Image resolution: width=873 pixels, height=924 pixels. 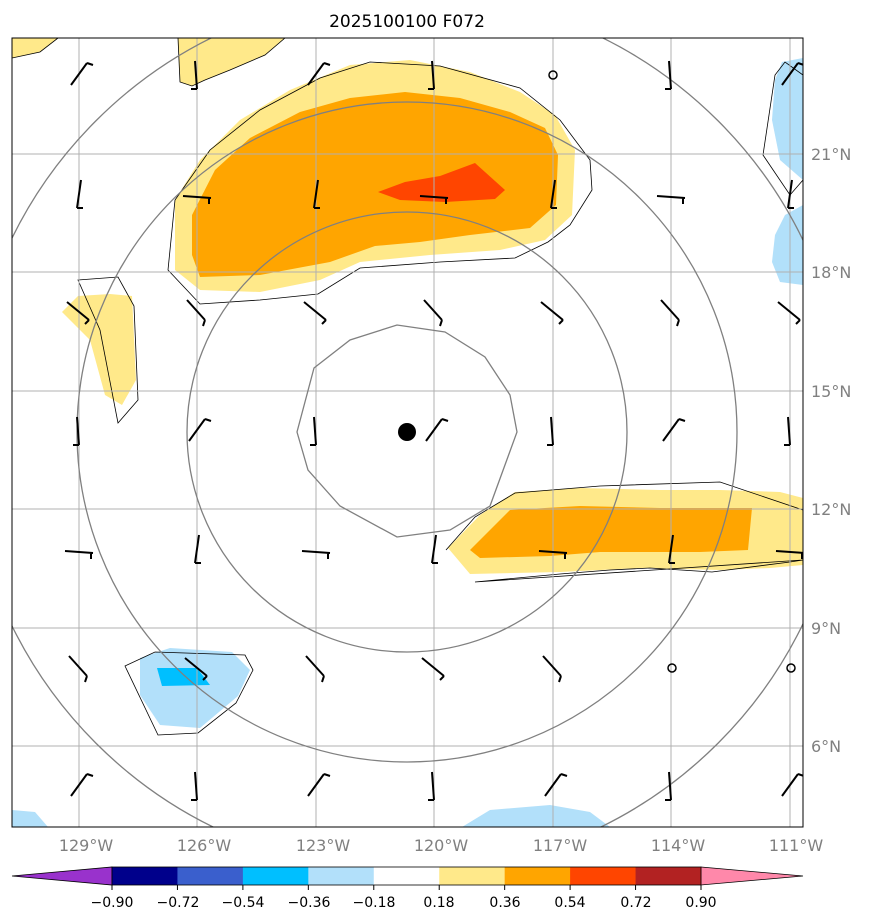 What do you see at coordinates (30, 818) in the screenshot?
I see `shade-neg1-bottom-left` at bounding box center [30, 818].